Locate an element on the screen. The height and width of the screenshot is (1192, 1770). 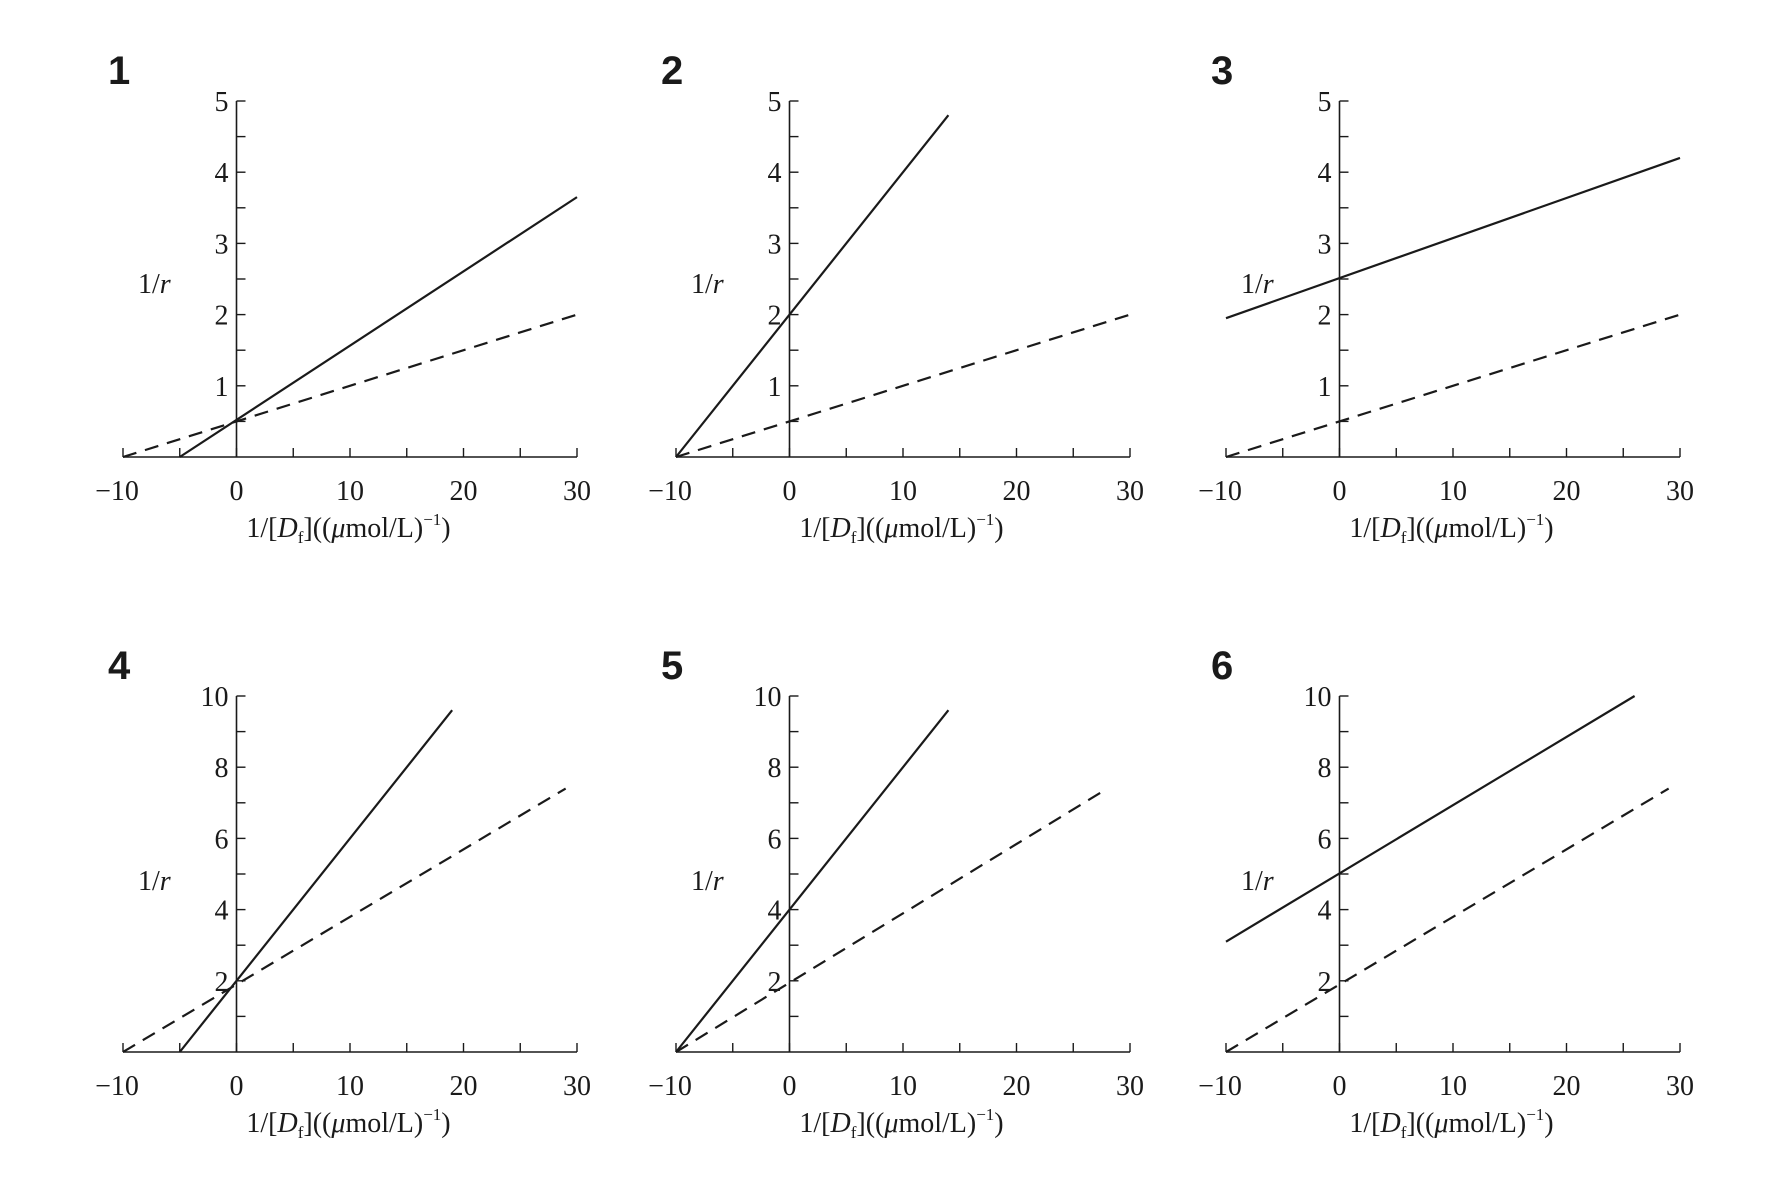
panel-number: 4 is located at coordinates (119, 666).